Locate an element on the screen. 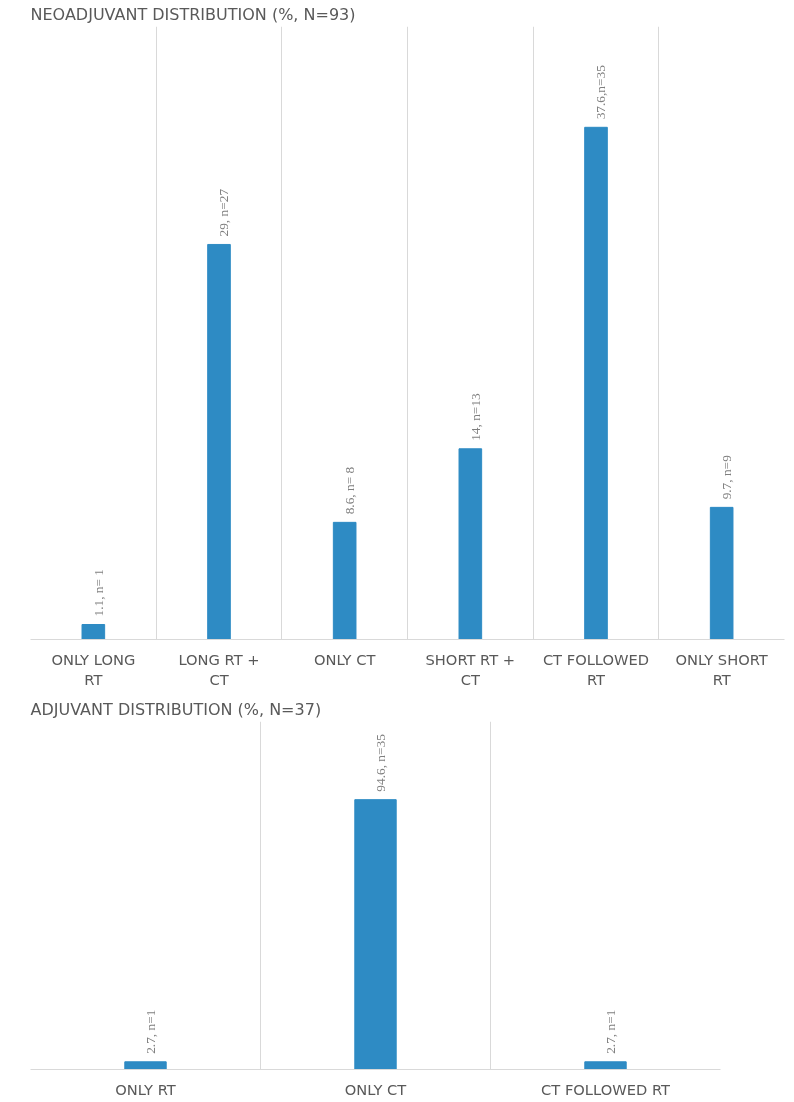  x-tick-label: LONG RT + CT is located at coordinates (219, 669).